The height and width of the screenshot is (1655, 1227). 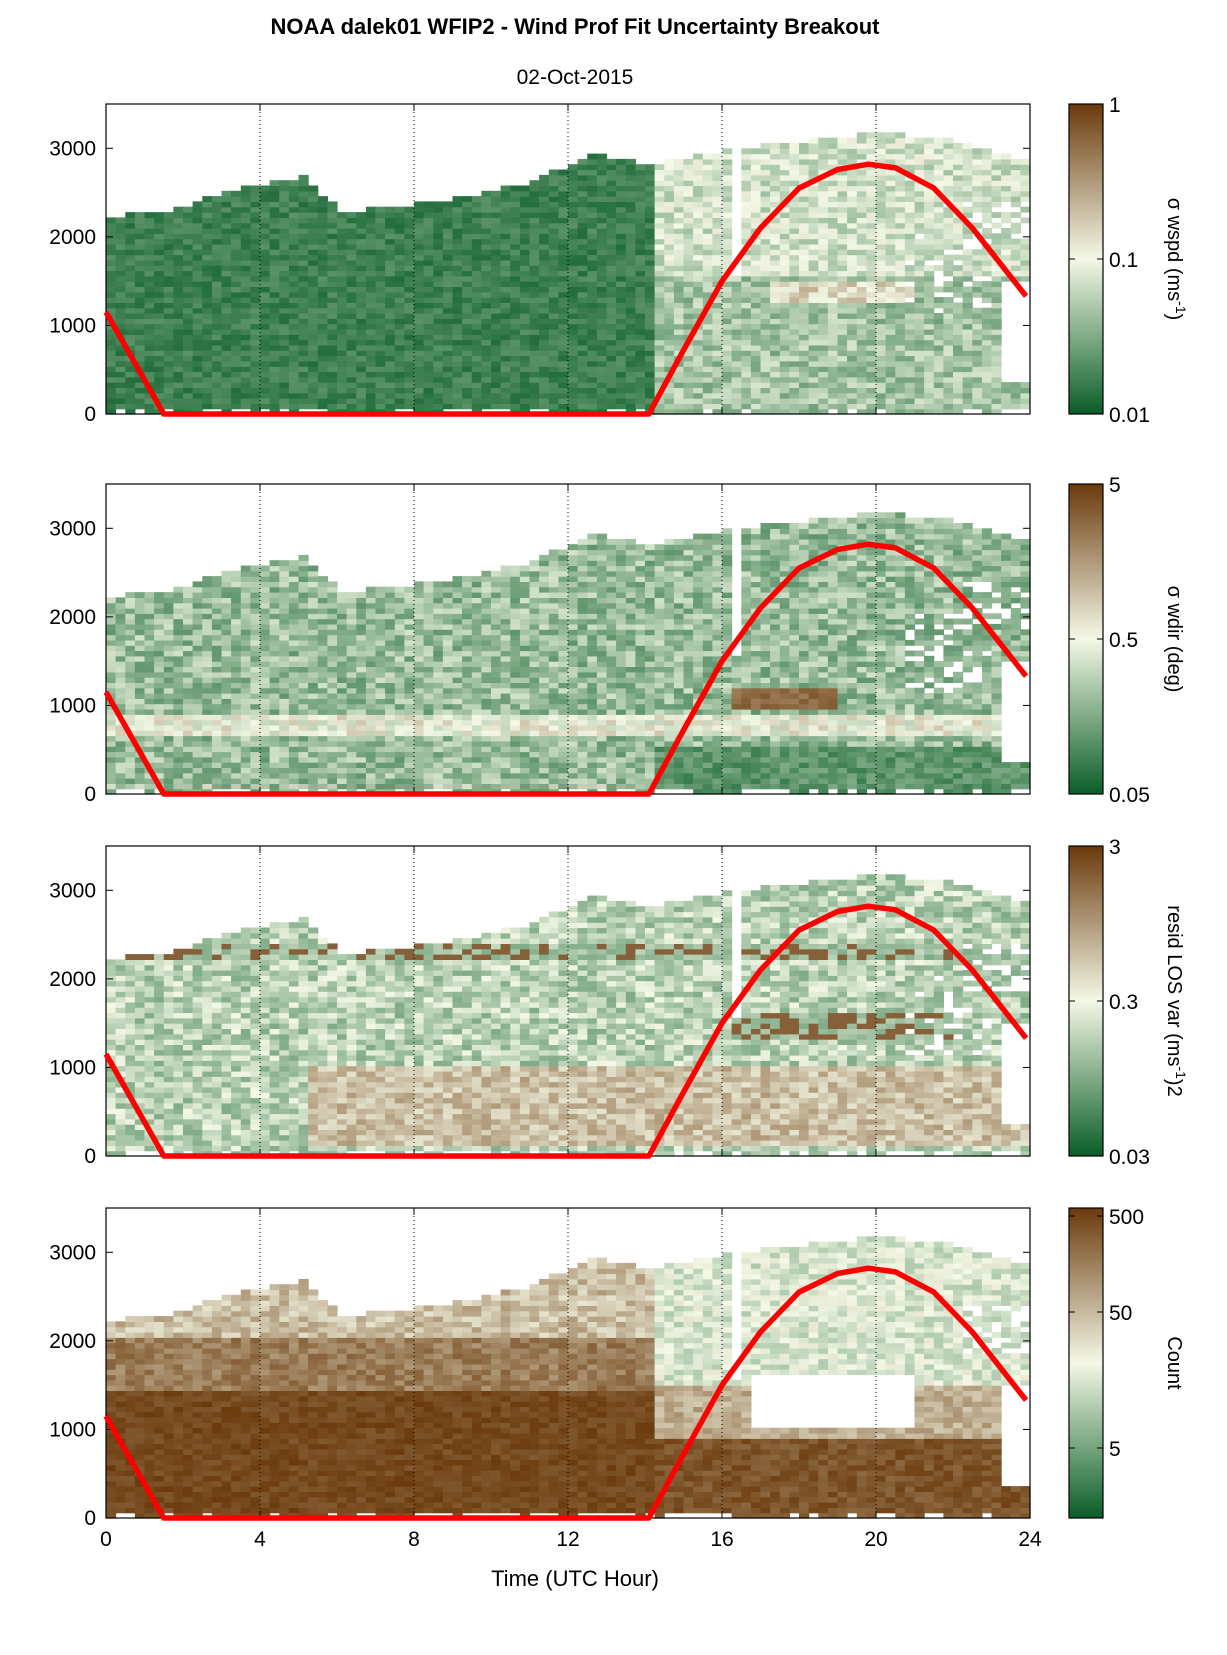 I want to click on colorbar-tick-label: 50, so click(x=1120, y=1313).